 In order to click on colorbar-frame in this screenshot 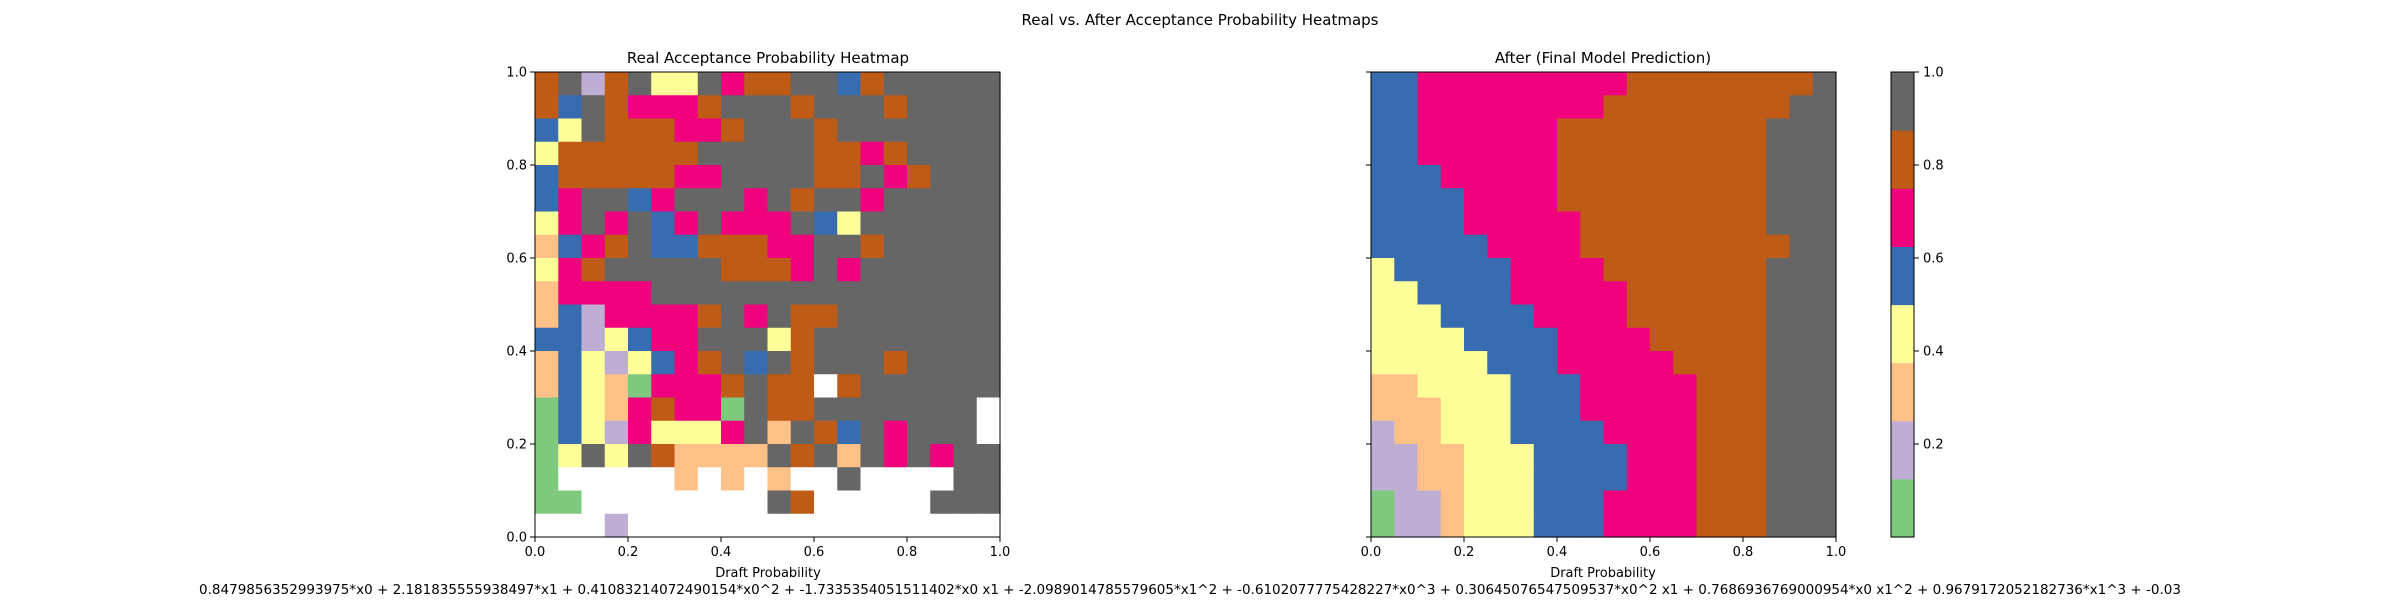, I will do `click(1902, 304)`.